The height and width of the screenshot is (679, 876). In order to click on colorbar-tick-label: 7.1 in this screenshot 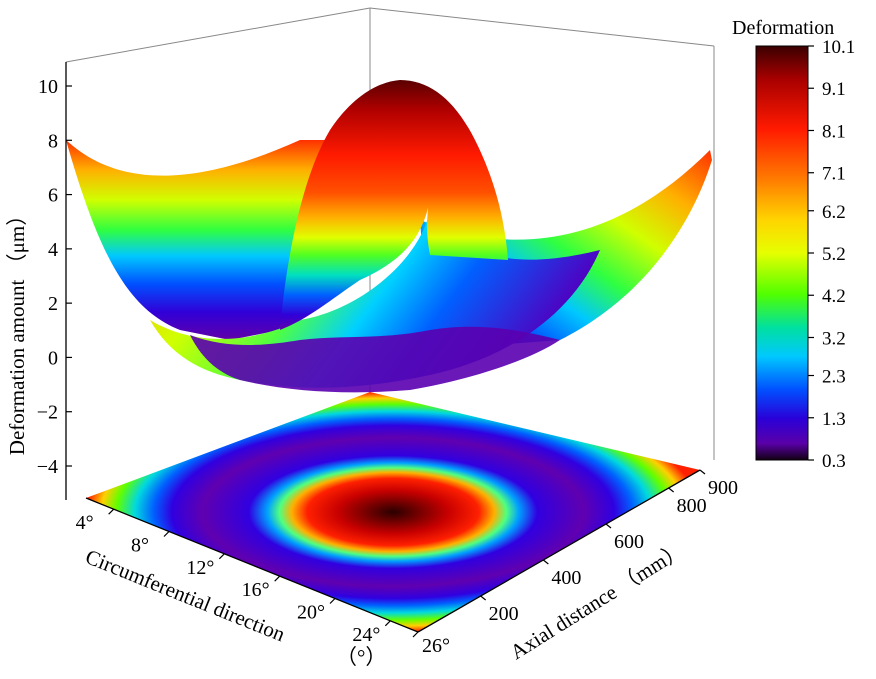, I will do `click(834, 174)`.